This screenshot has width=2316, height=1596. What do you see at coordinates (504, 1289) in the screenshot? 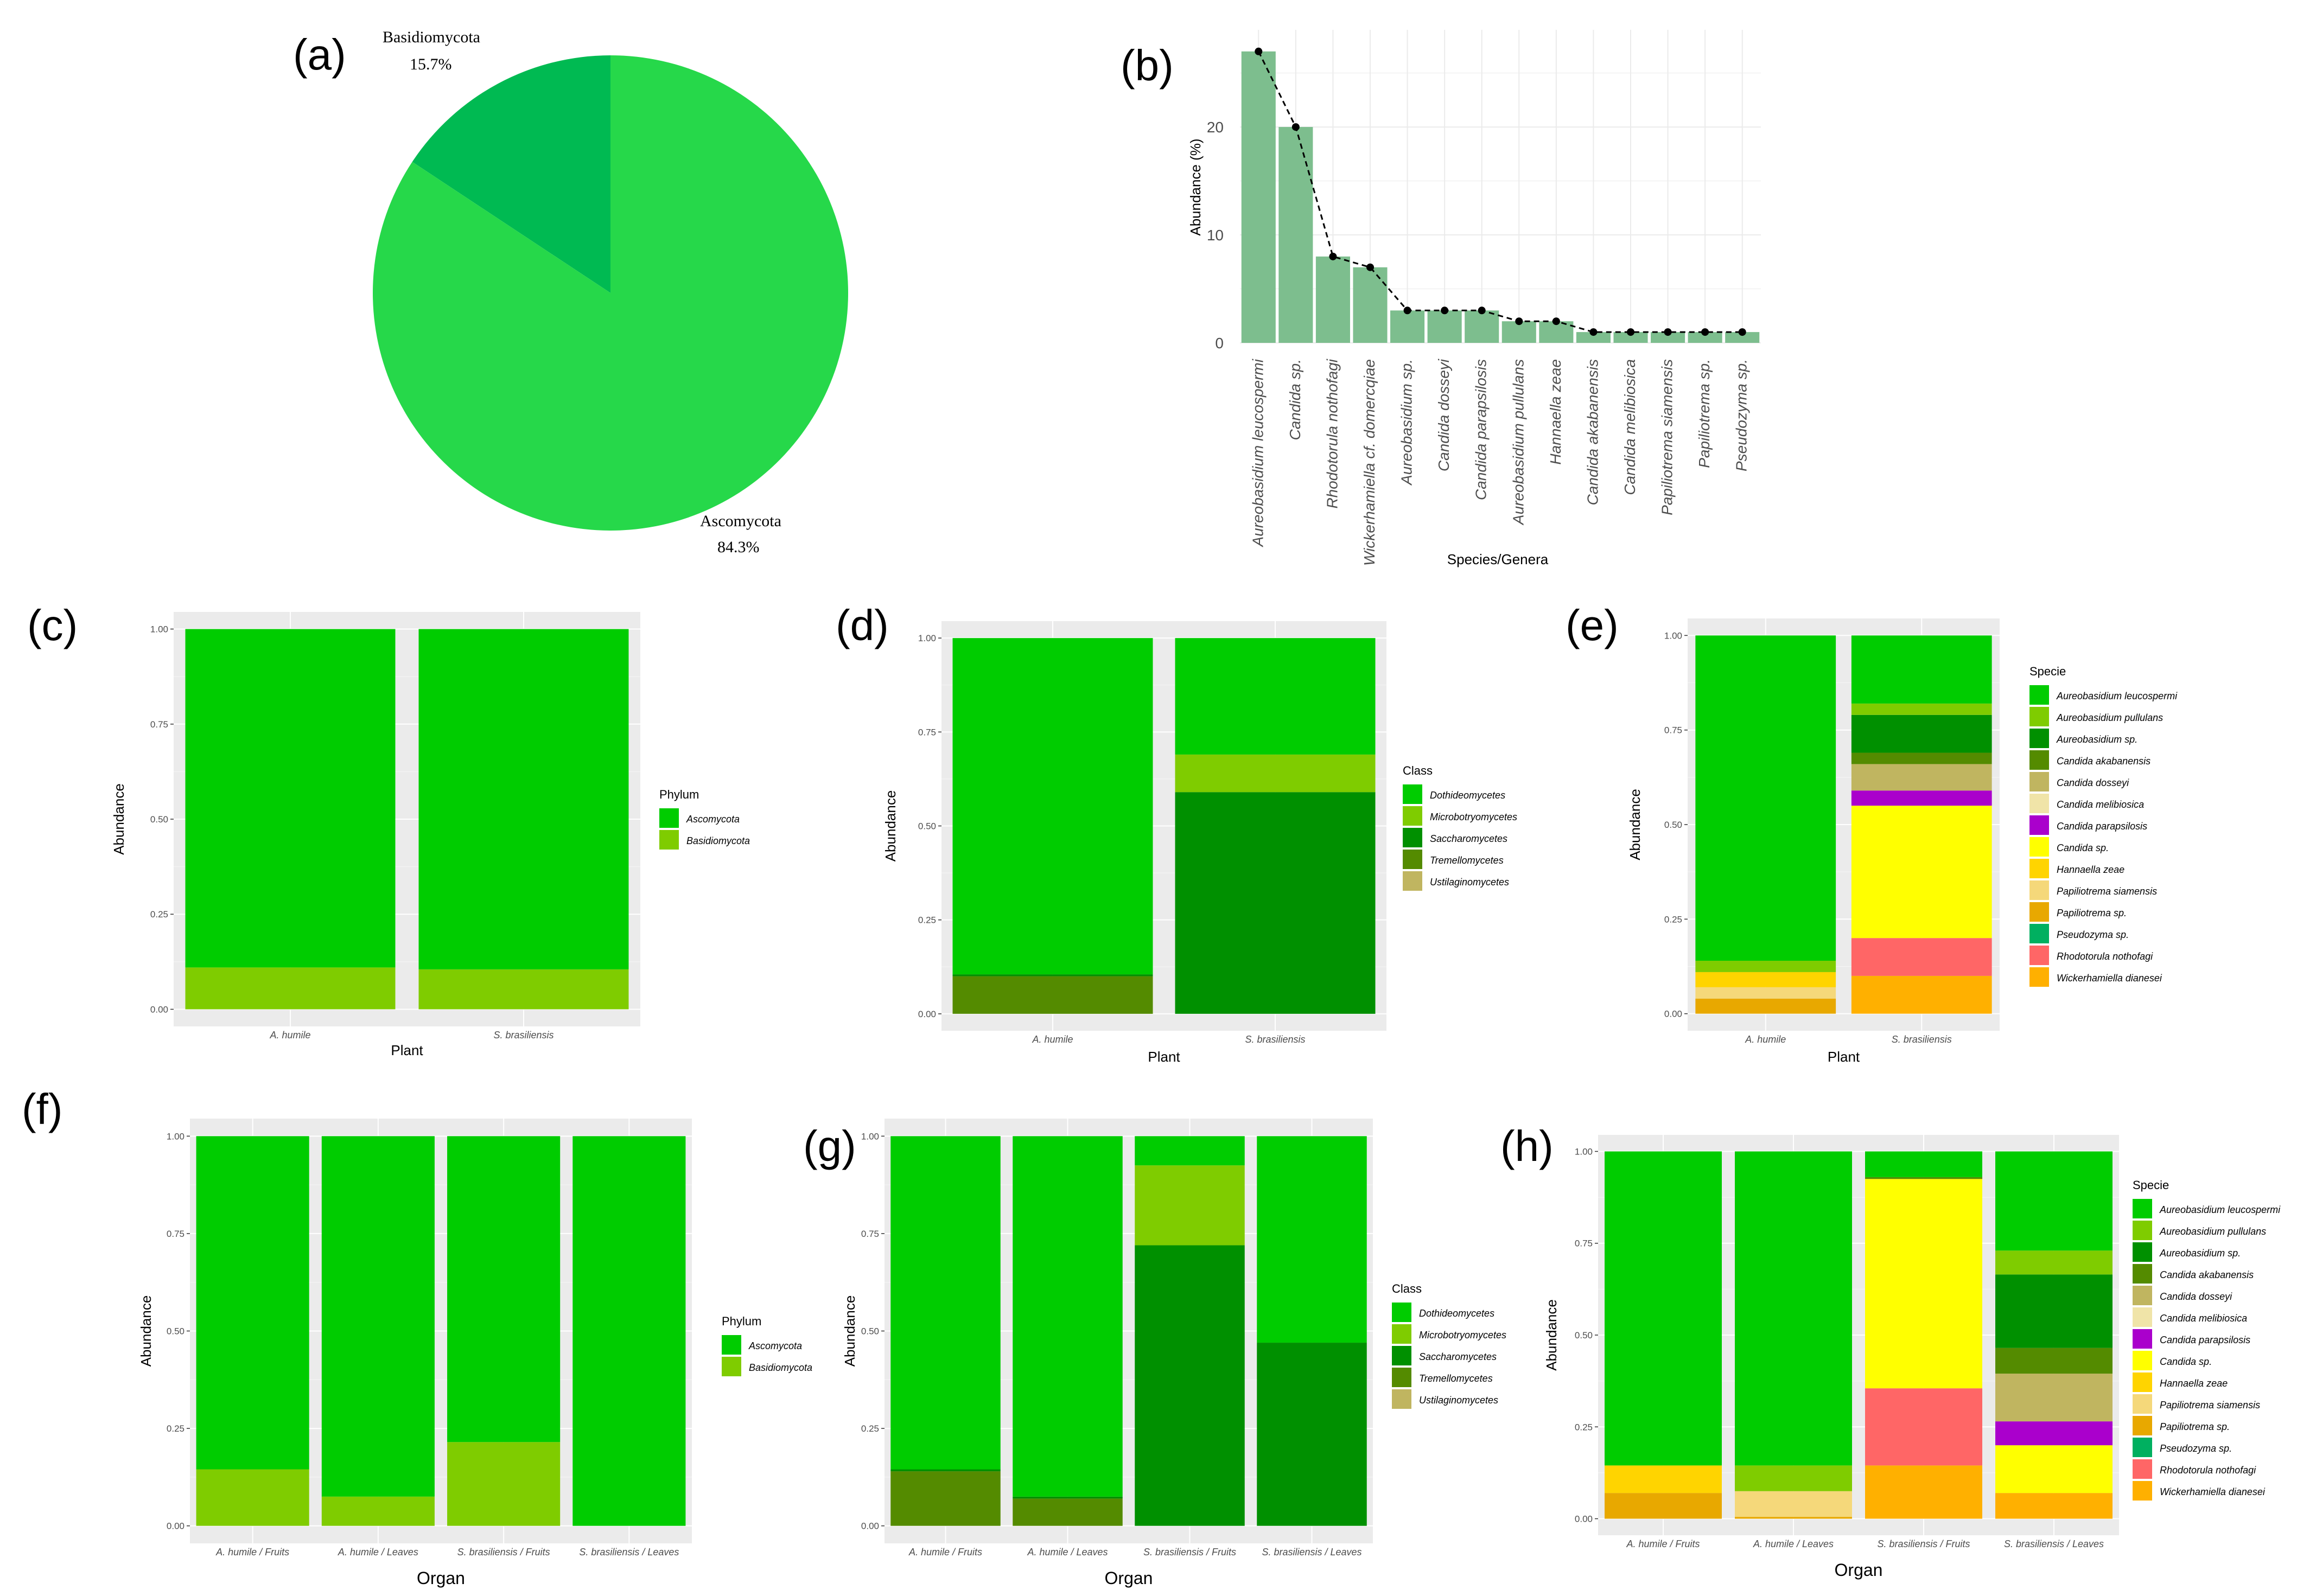
I see `bar-segment-s-brasiliensis-fruits-ascomycota` at bounding box center [504, 1289].